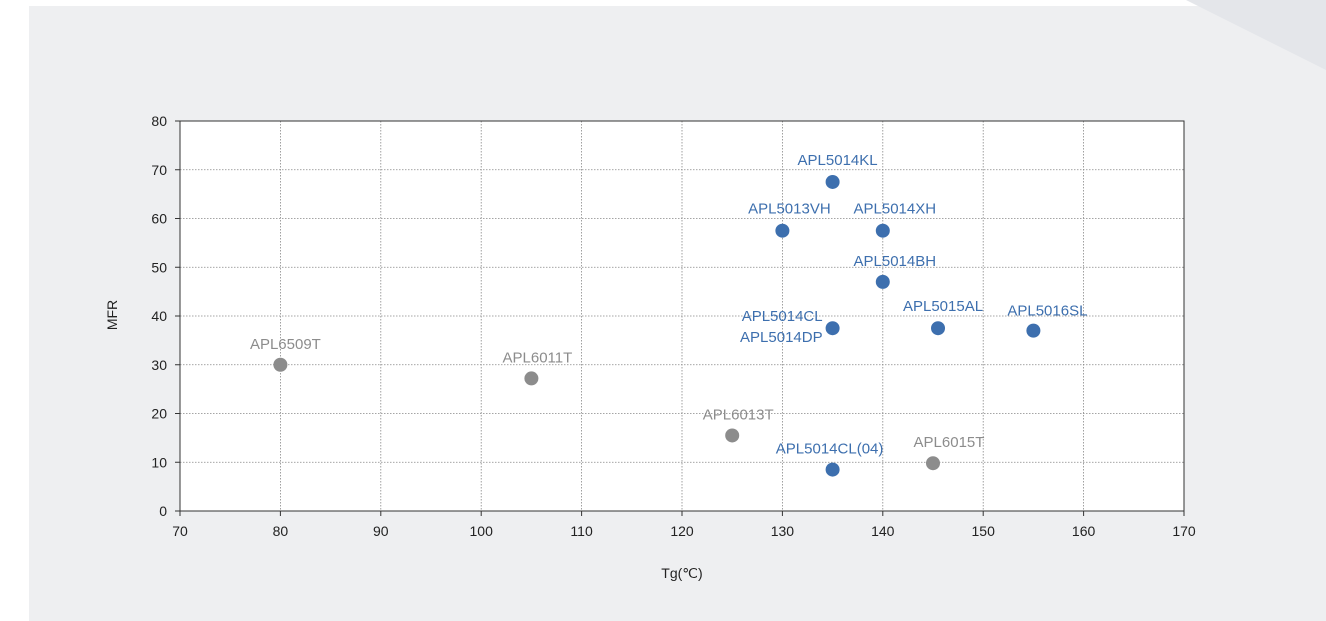  I want to click on y-tick-label: 0, so click(163, 511).